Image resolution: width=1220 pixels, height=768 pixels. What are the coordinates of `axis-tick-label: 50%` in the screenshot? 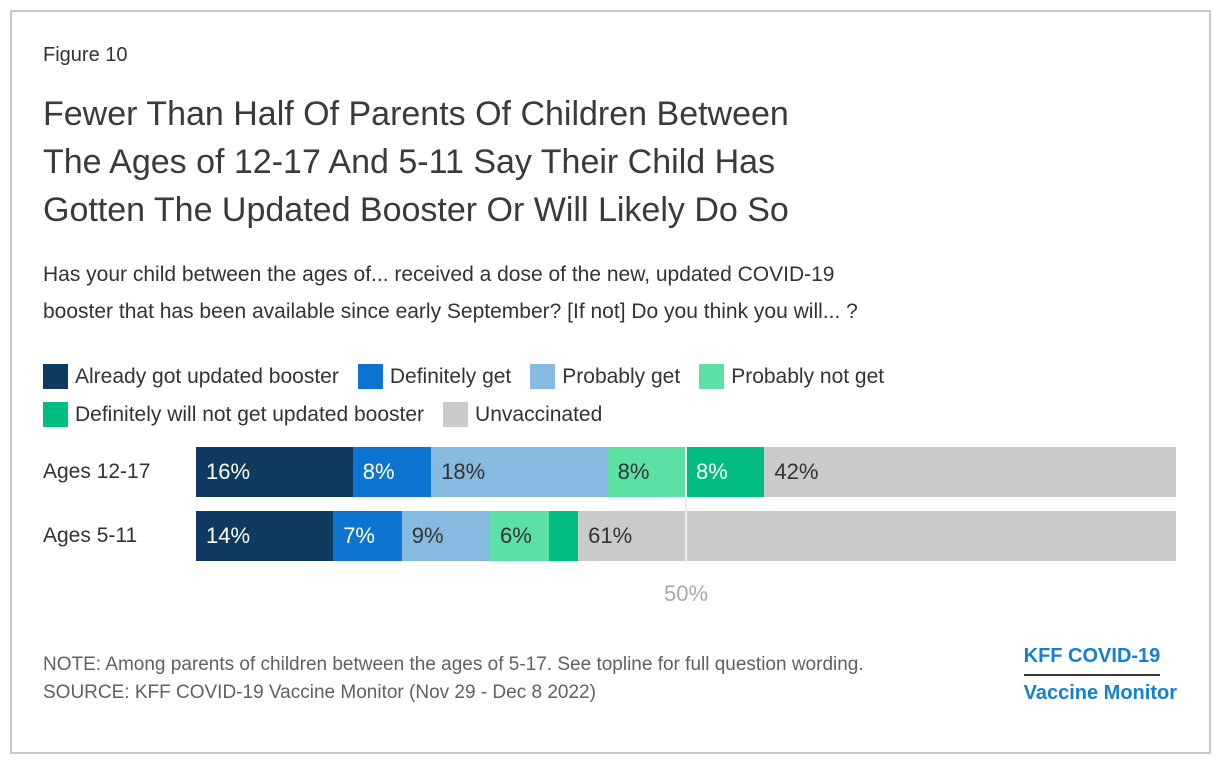 It's located at (686, 593).